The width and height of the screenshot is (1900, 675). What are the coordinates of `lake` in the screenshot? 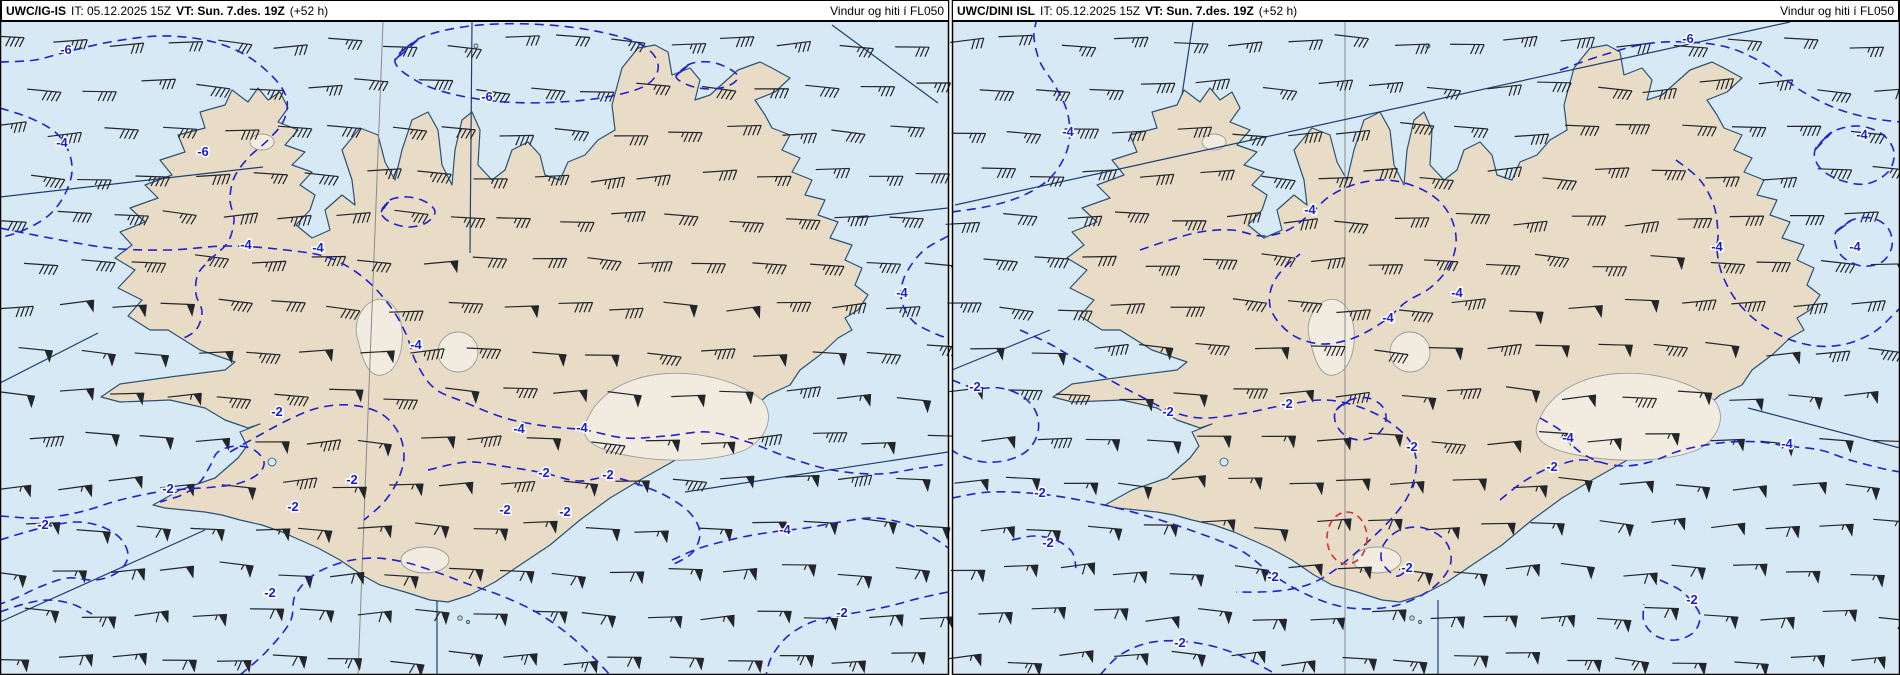 It's located at (272, 462).